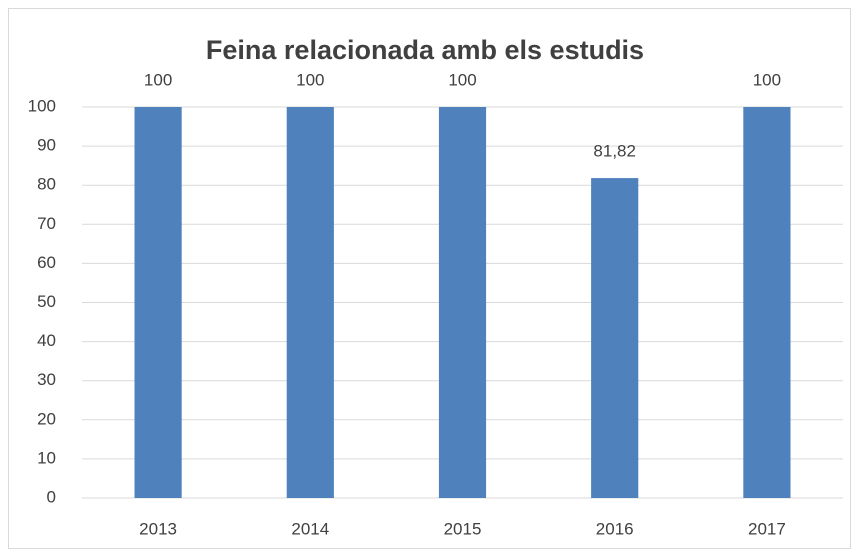  Describe the element at coordinates (767, 528) in the screenshot. I see `x-tick-label: 2017` at that location.